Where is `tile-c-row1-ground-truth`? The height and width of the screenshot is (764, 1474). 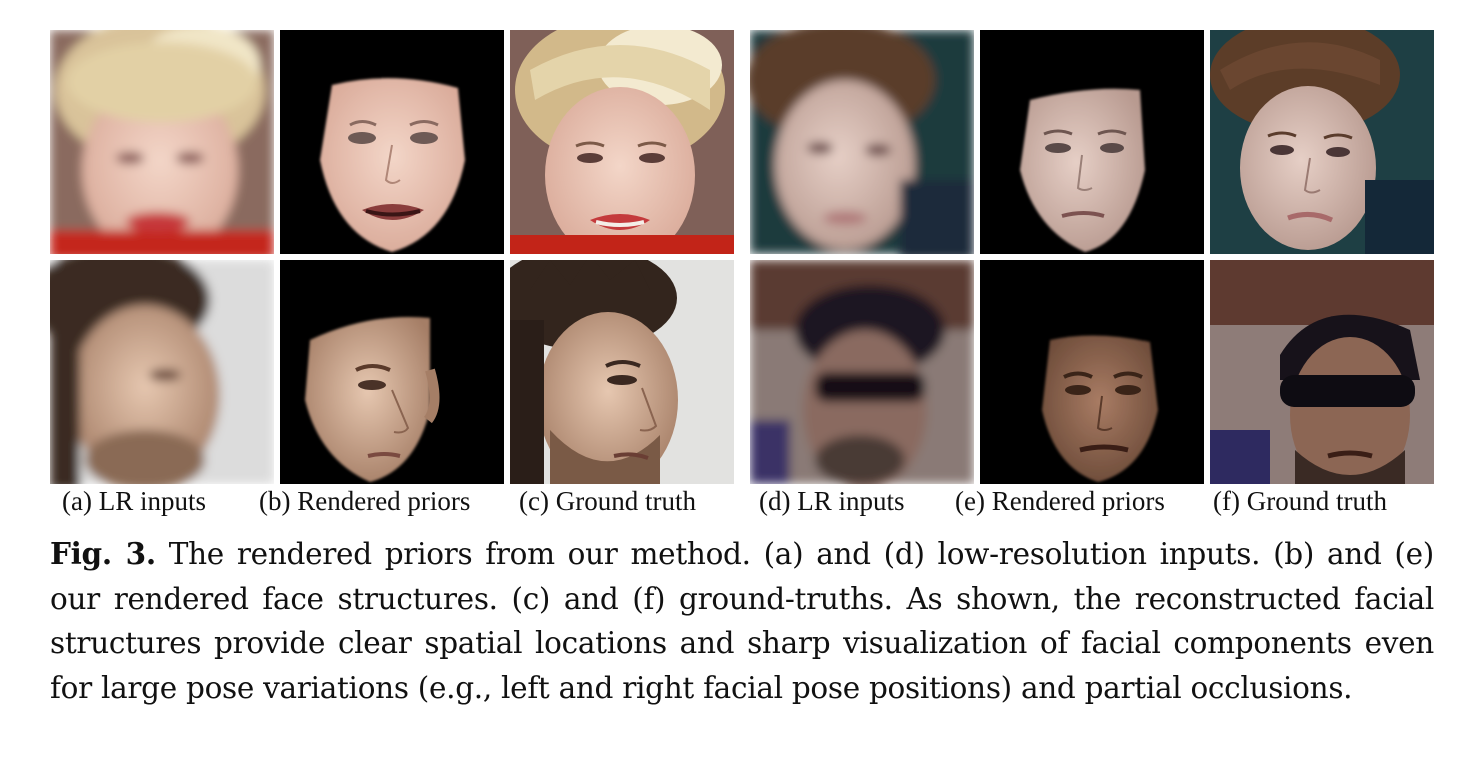 tile-c-row1-ground-truth is located at coordinates (622, 142).